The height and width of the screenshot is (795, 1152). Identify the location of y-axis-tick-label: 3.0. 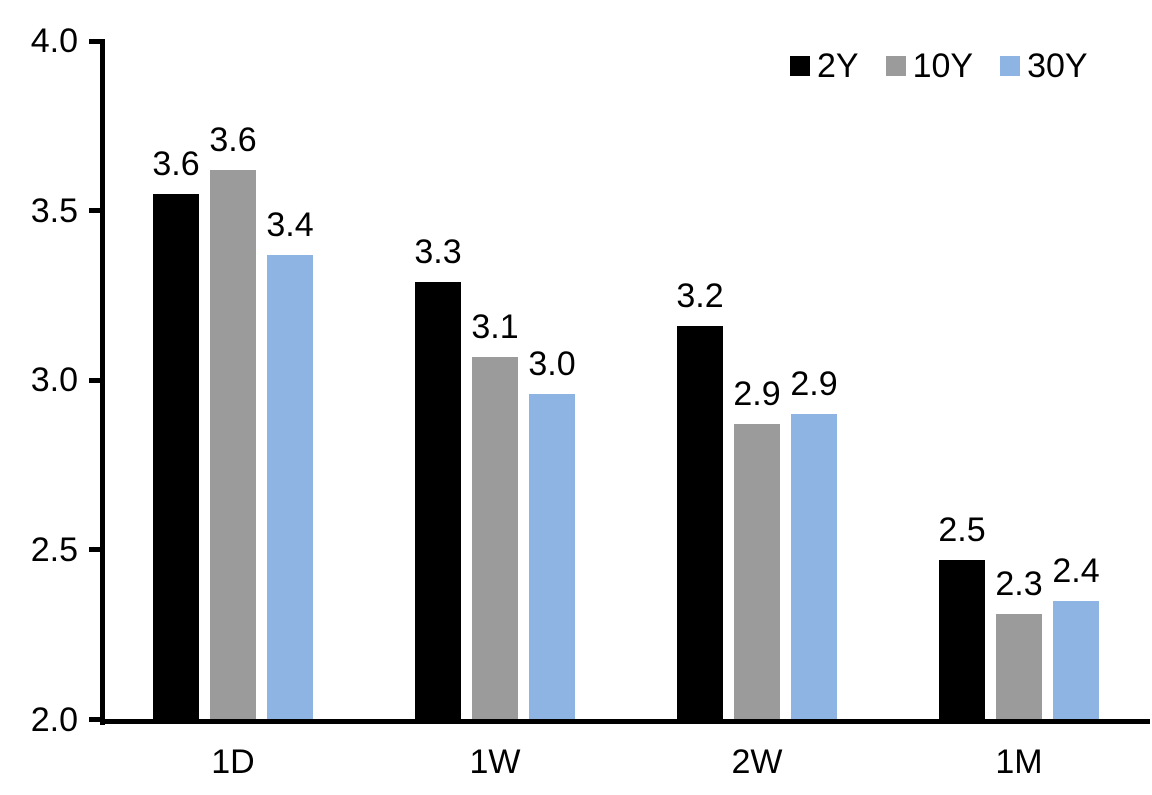
(54, 380).